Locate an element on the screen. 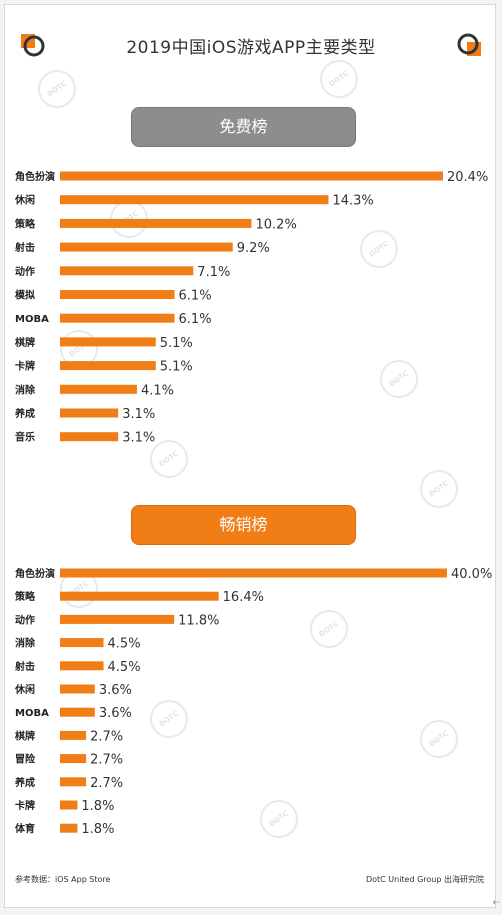  page-title: 2019中国iOS游戏APP主要类型 is located at coordinates (251, 48).